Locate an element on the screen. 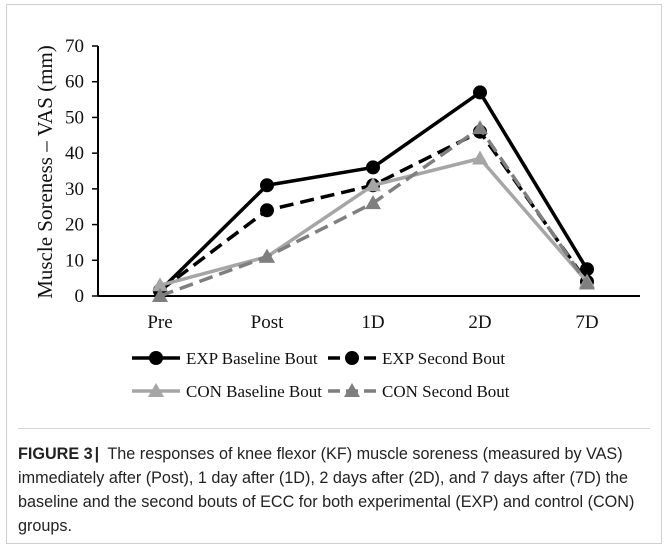 This screenshot has height=548, width=668. legend-label: EXP Baseline Bout is located at coordinates (252, 358).